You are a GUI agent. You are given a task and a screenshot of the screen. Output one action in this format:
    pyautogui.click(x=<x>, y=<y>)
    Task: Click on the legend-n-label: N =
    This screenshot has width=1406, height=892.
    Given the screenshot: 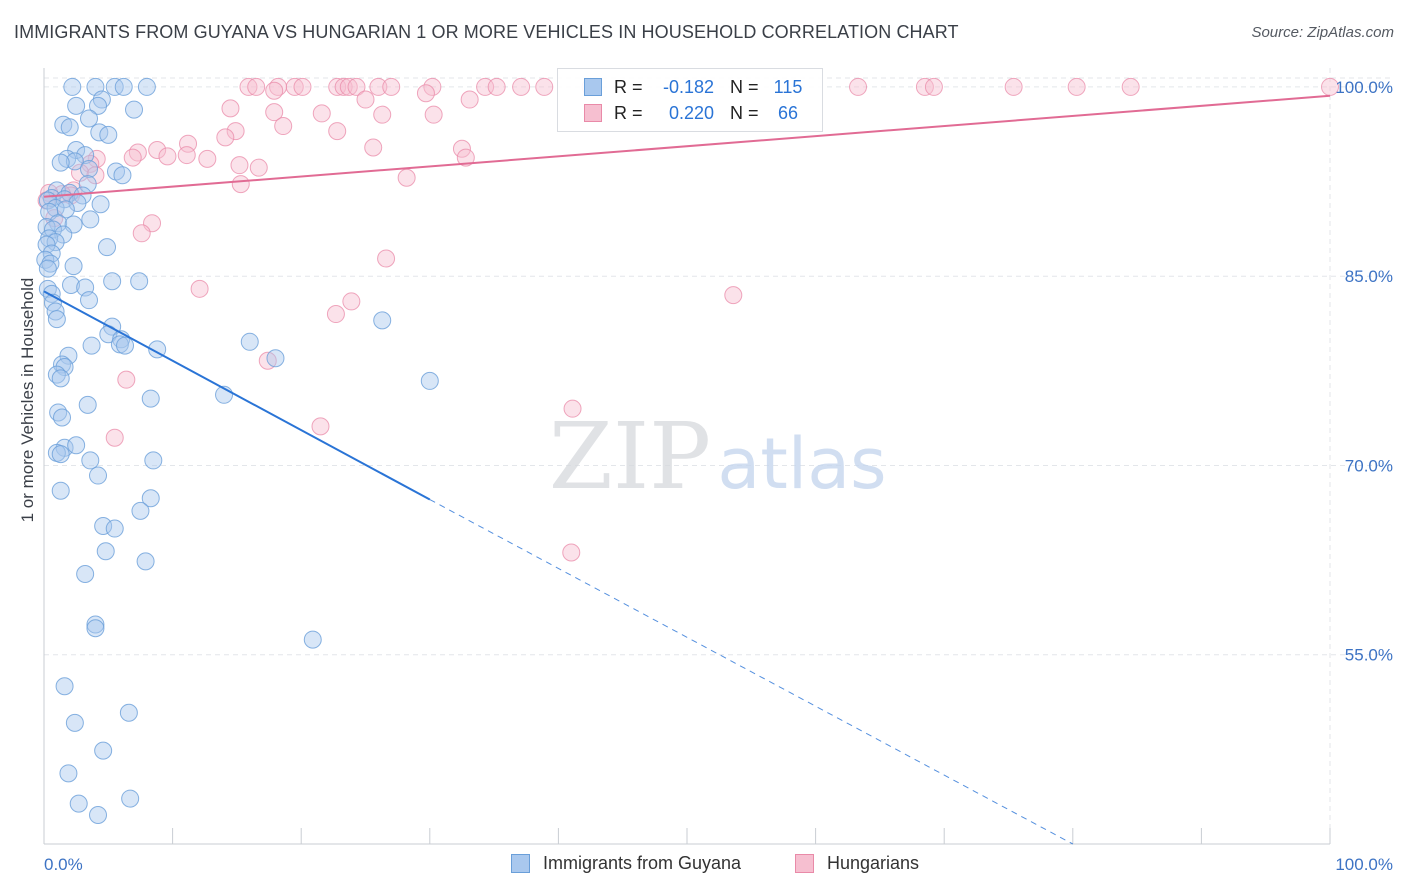 What is the action you would take?
    pyautogui.click(x=744, y=87)
    